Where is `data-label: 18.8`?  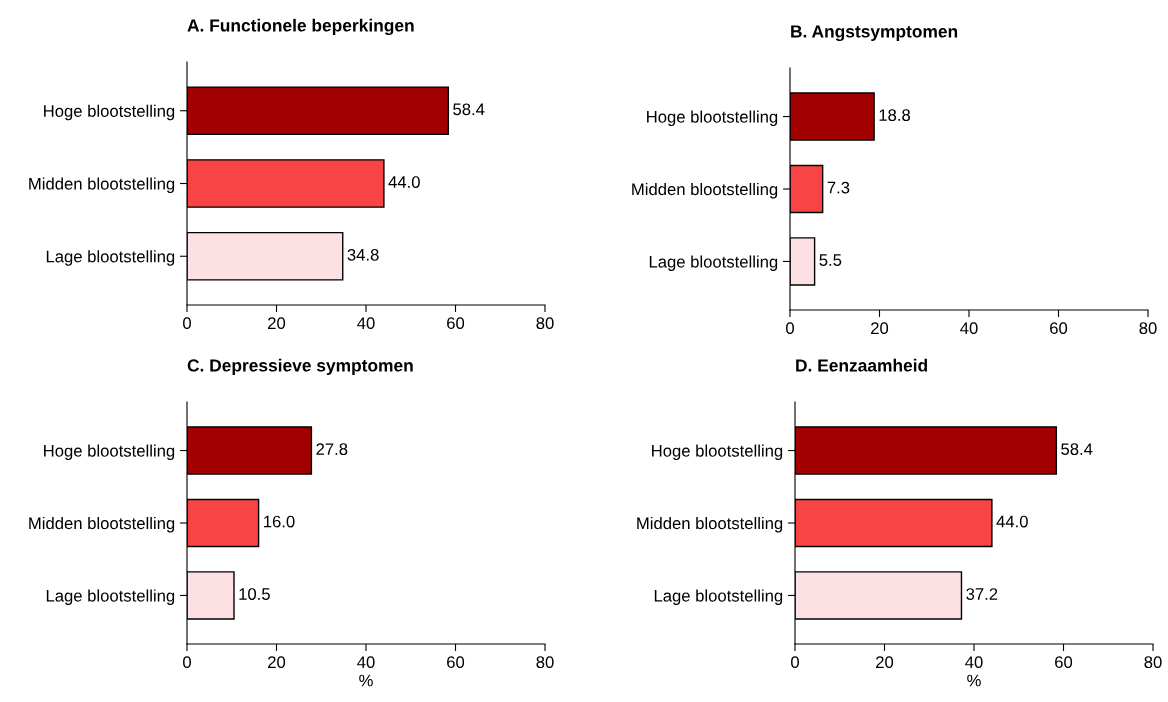 data-label: 18.8 is located at coordinates (895, 115).